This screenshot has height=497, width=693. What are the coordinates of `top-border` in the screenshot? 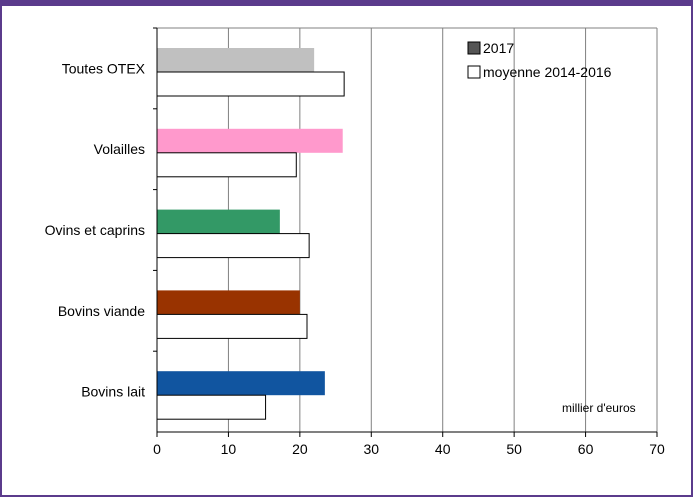 It's located at (346, 3).